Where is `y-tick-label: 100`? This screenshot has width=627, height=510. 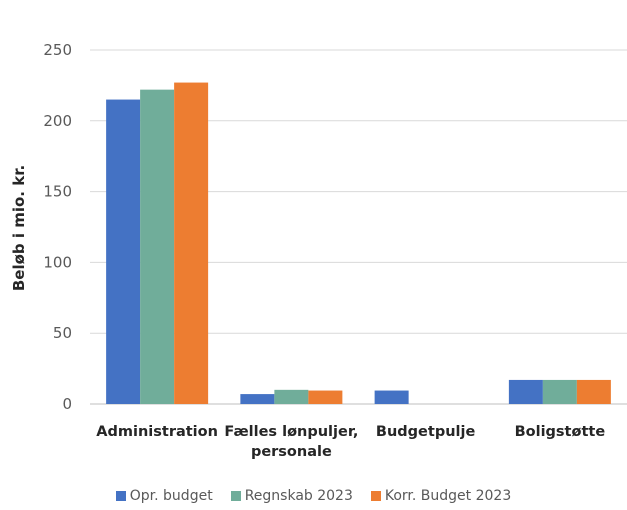 y-tick-label: 100 is located at coordinates (57, 262).